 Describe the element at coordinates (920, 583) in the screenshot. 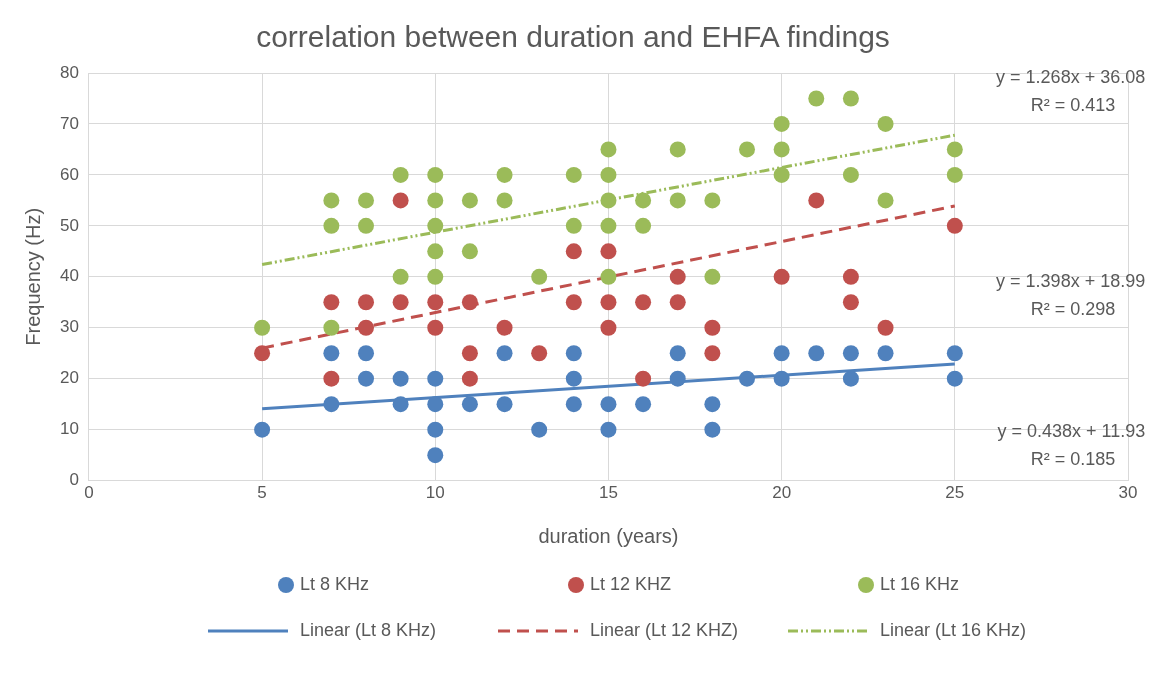

I see `legend-label: Lt 16 KHz` at that location.